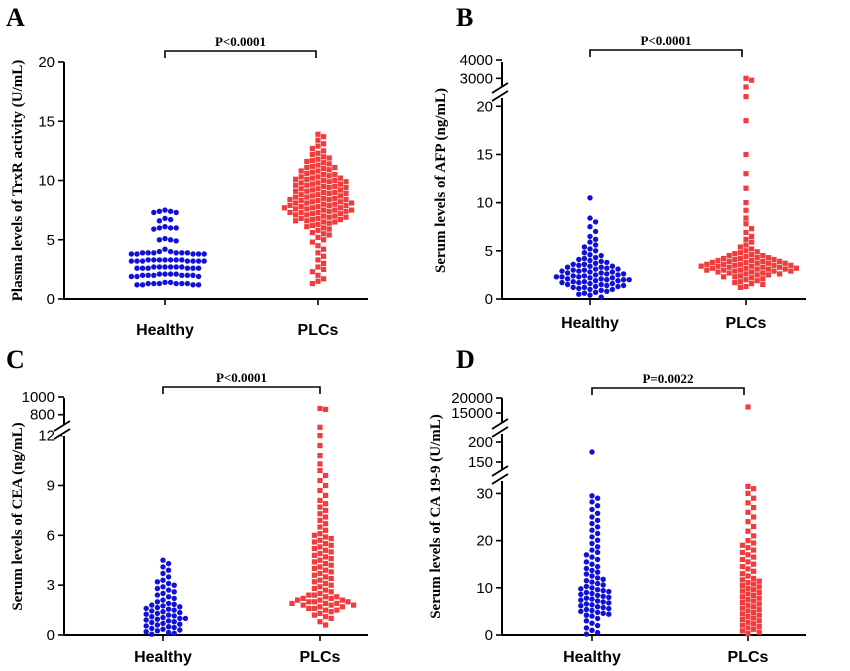  I want to click on axis-break-mark, so click(500, 88).